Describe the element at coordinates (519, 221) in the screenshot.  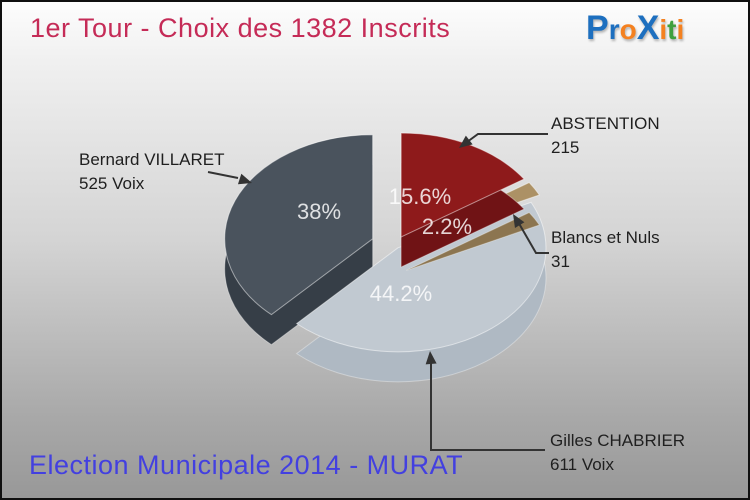
I see `callout-arrowhead-blancs-et-nuls` at that location.